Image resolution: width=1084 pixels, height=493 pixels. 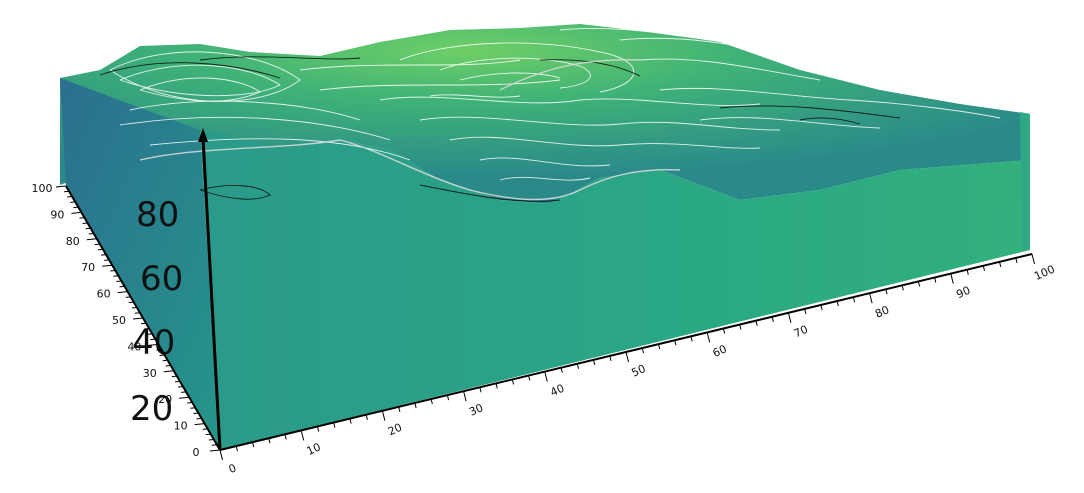 I want to click on right-face, so click(x=1025, y=181).